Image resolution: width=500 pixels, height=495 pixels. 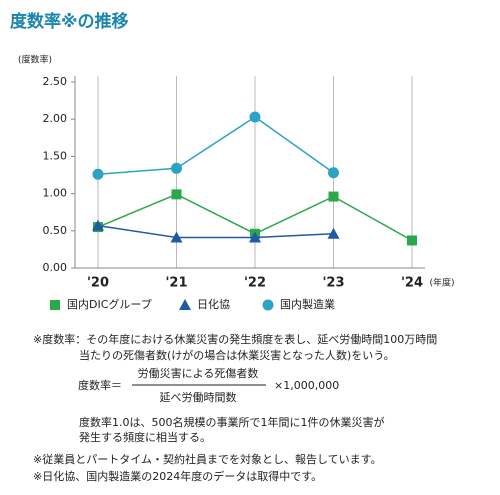 I want to click on formula-multiplier: ×1,000,000, so click(x=306, y=385).